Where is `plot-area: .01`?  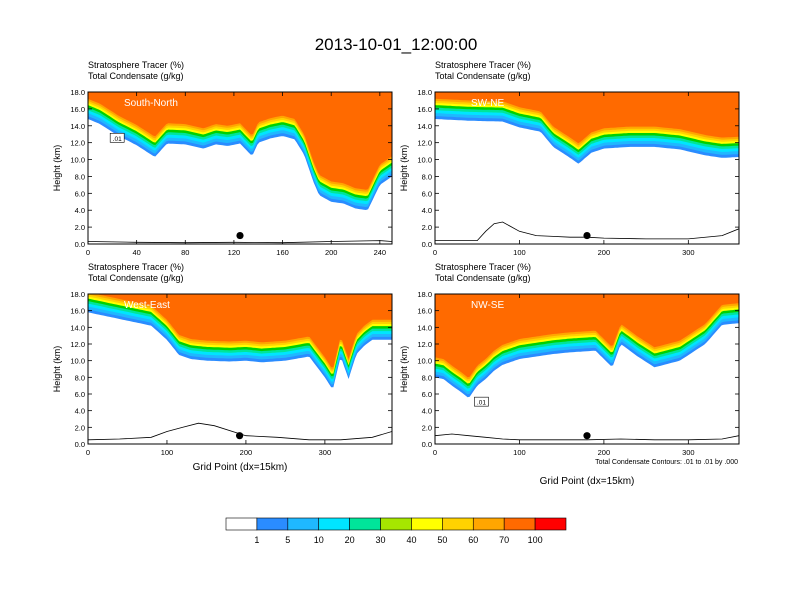
plot-area: .01 is located at coordinates (240, 168).